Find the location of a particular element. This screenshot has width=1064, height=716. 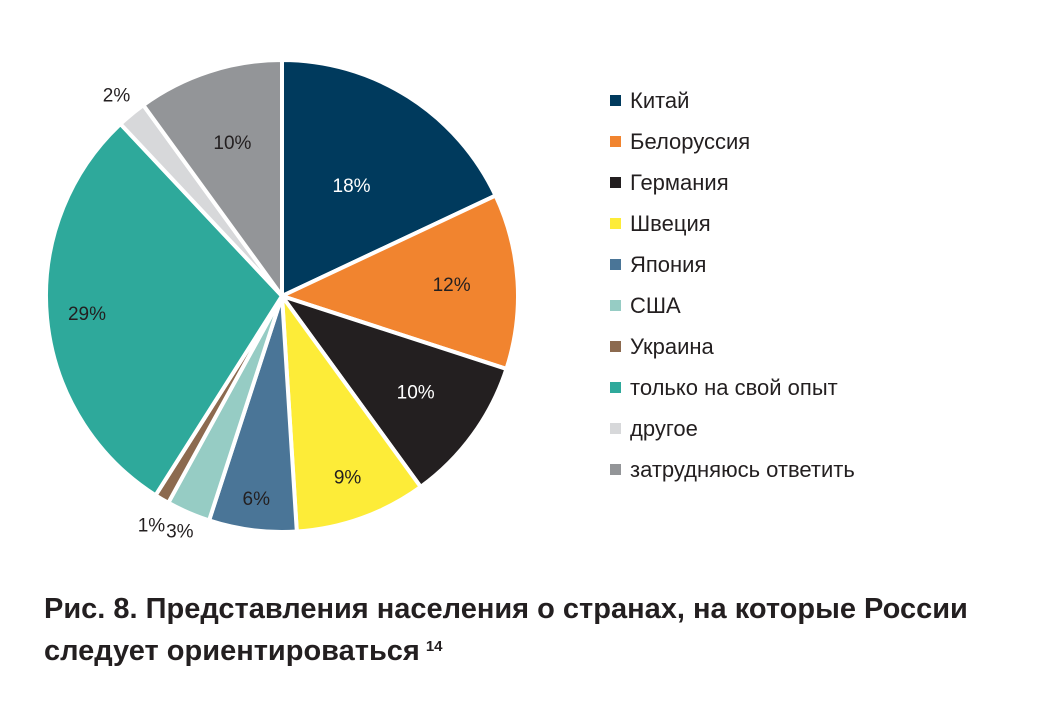

legend-label: США is located at coordinates (655, 305).